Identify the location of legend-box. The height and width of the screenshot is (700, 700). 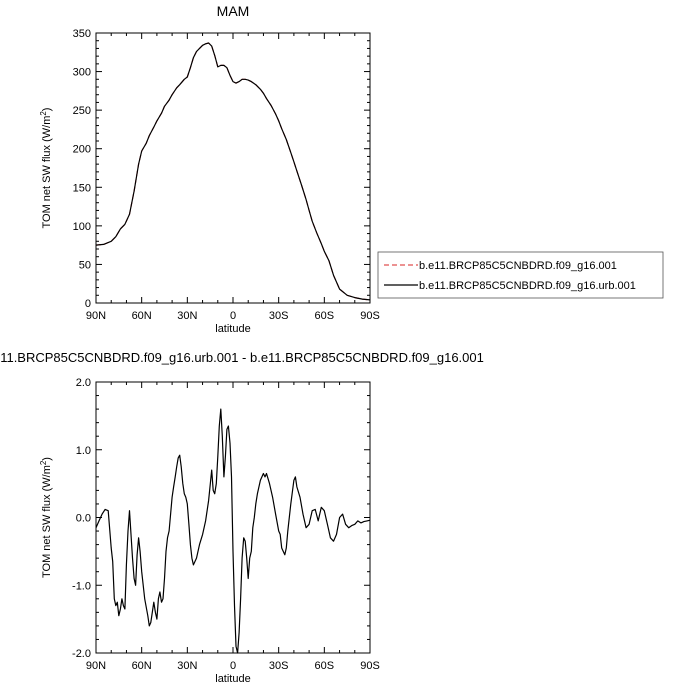
(520, 275).